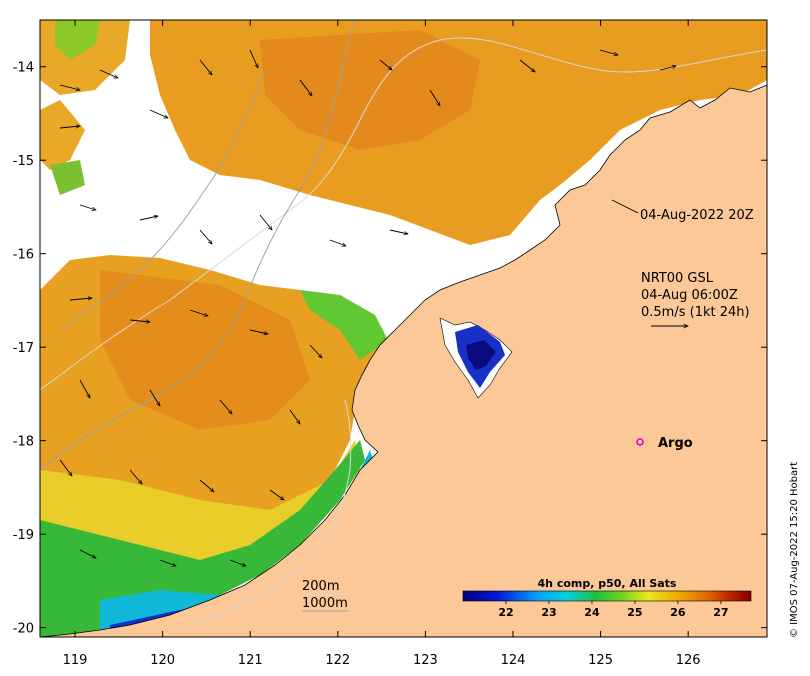  Describe the element at coordinates (62, 135) in the screenshot. I see `sst-patch-west-strip` at that location.